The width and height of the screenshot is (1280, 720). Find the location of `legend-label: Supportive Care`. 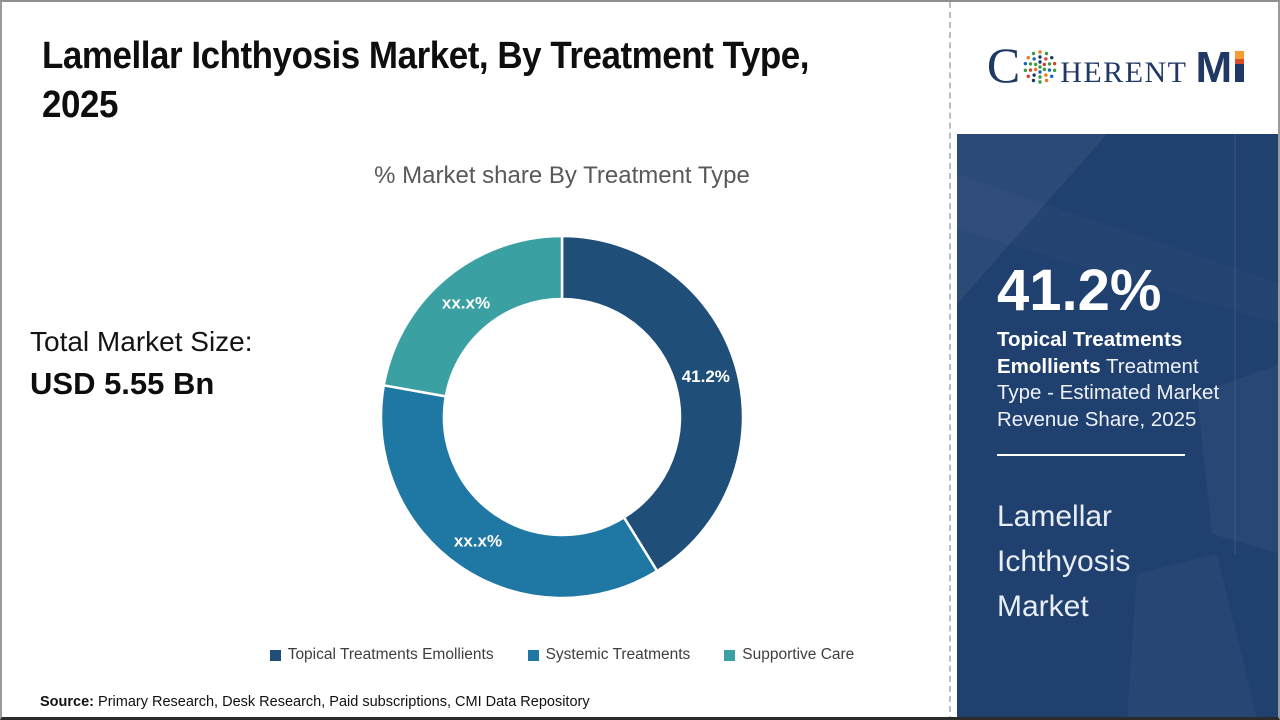

legend-label: Supportive Care is located at coordinates (798, 654).